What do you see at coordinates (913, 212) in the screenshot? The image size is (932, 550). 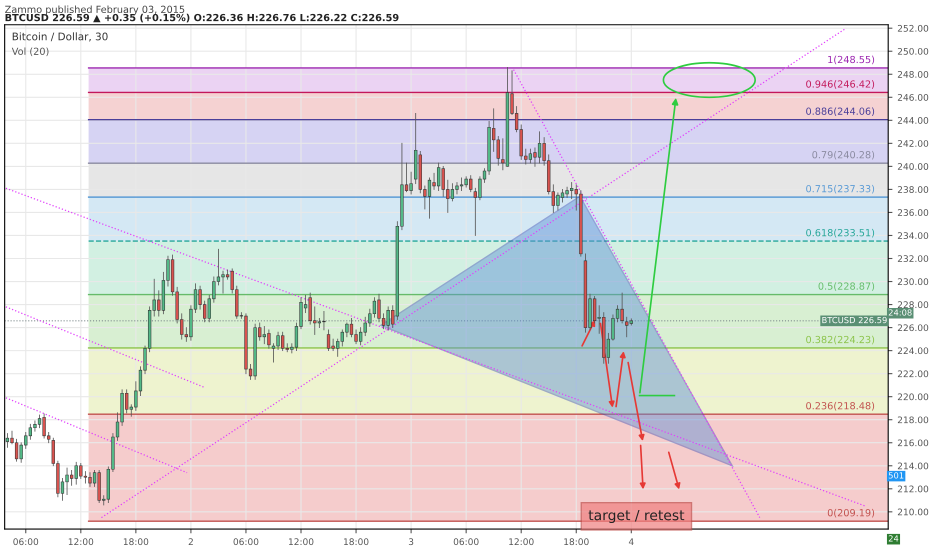 I see `y-tick-label: 236.00` at bounding box center [913, 212].